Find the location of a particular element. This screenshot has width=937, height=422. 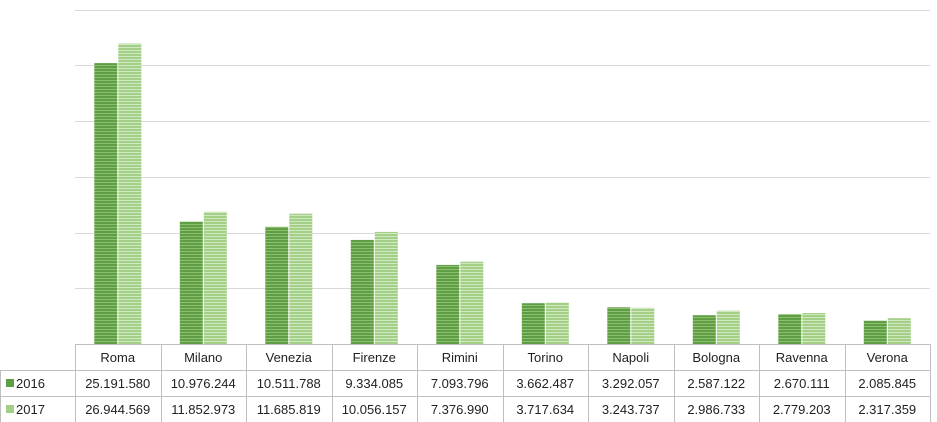

bar-2016-firenze is located at coordinates (362, 291).